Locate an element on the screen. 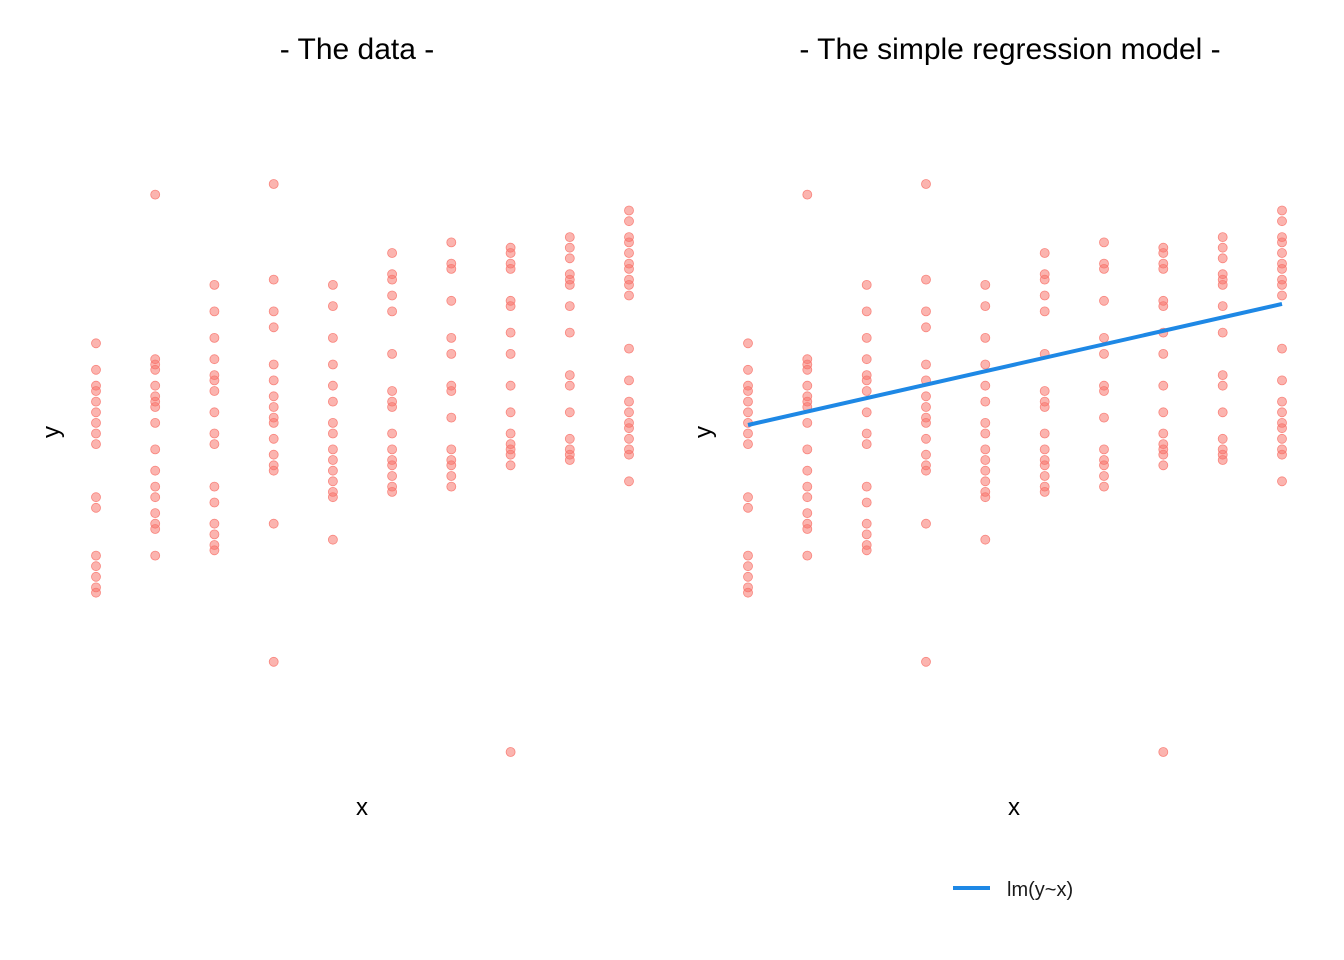  panel-1-y-axis-label: y is located at coordinates (51, 432).